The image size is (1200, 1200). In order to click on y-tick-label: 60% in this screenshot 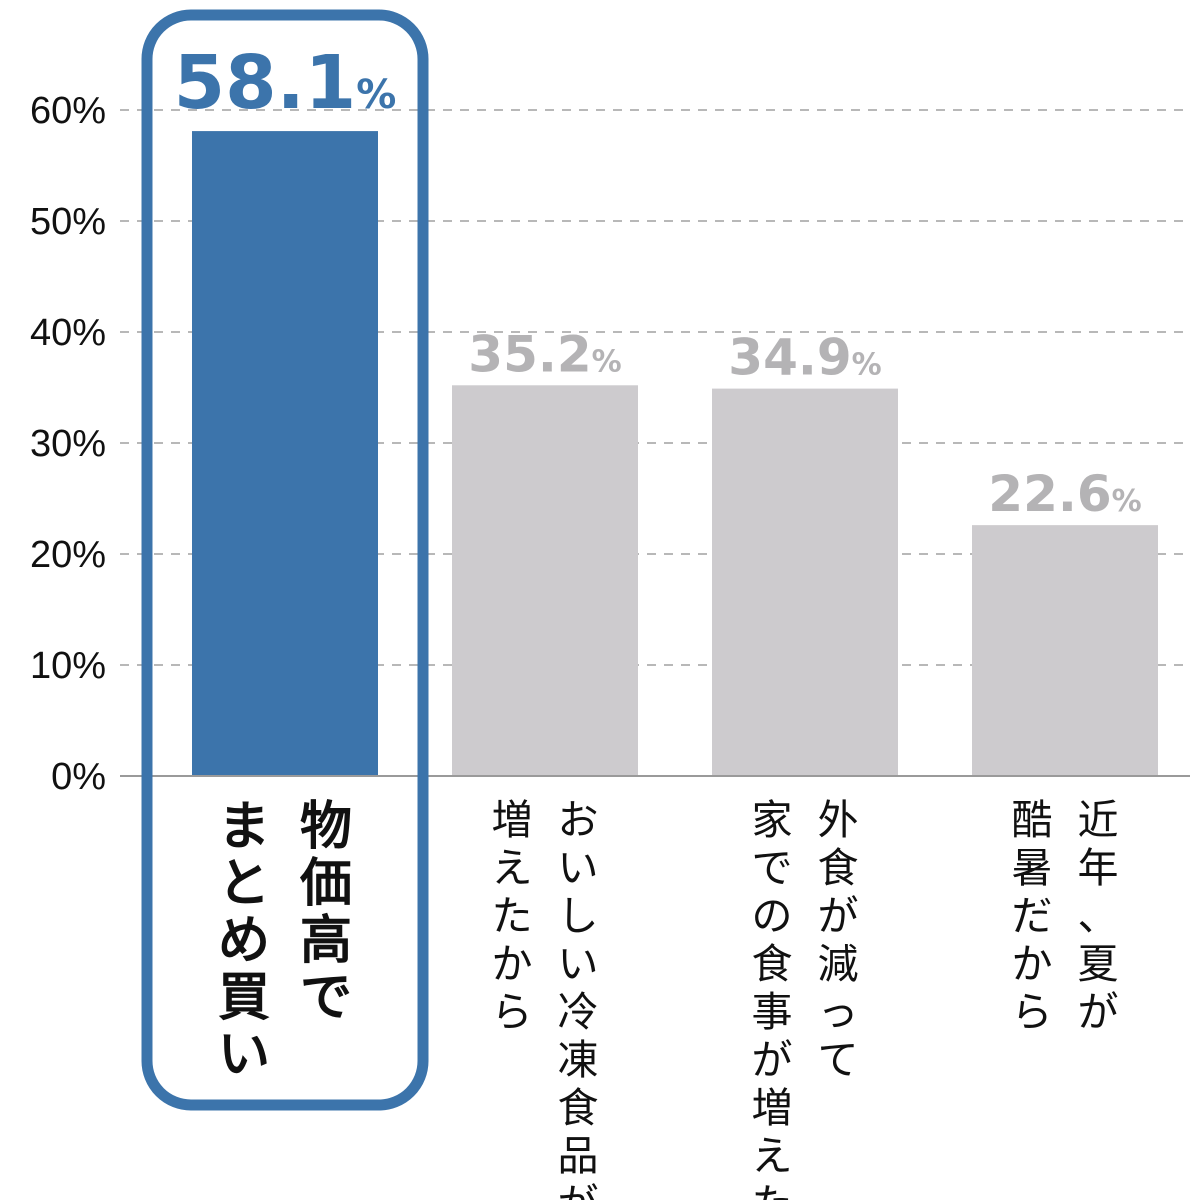, I will do `click(68, 111)`.